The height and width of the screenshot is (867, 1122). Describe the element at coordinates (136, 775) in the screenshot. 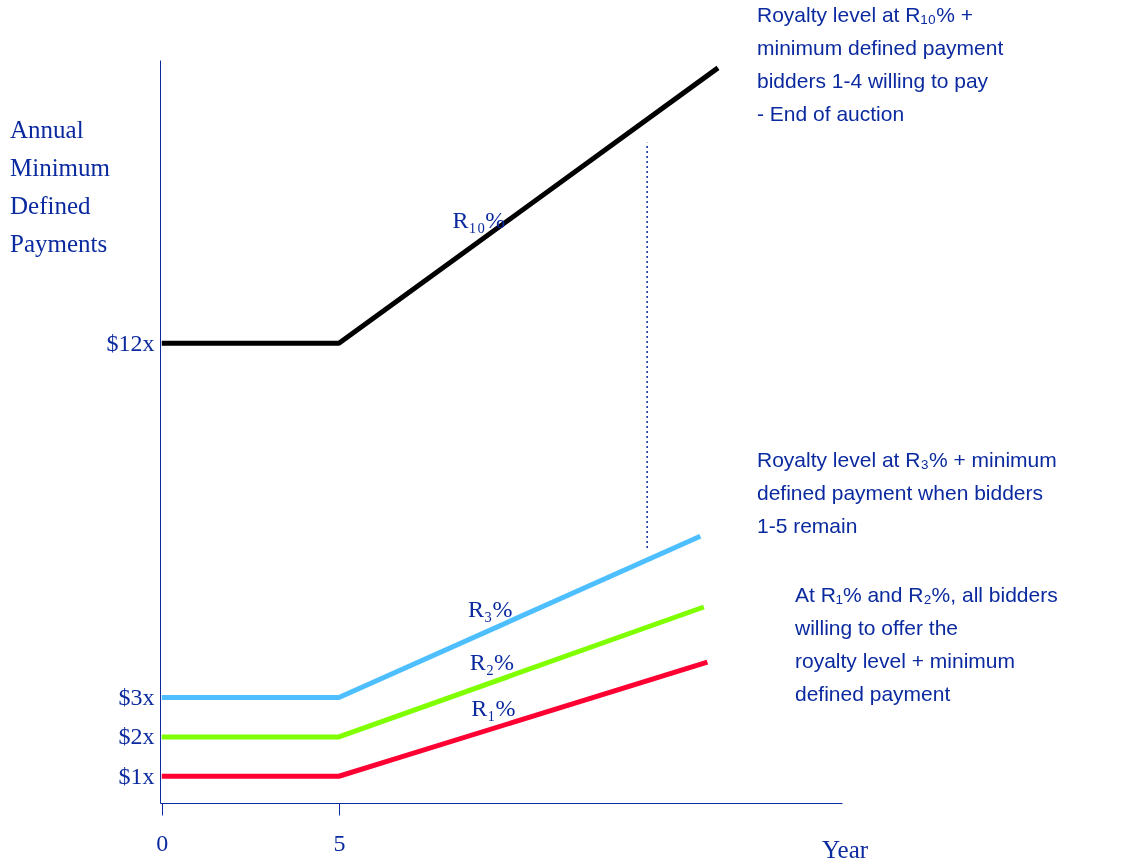

I see `y-tick-label: $1x` at that location.